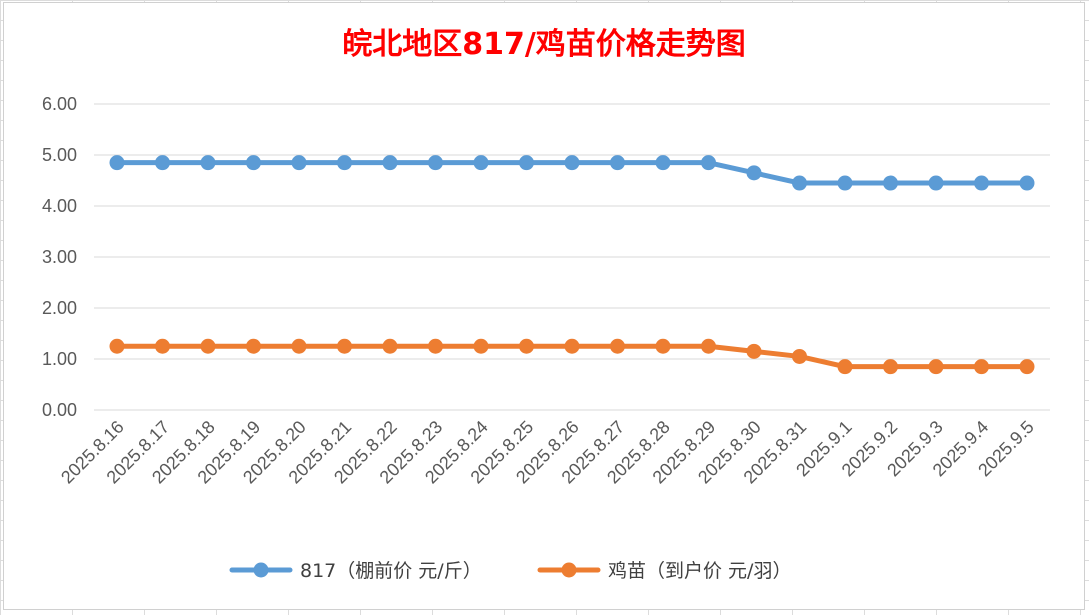 This screenshot has height=615, width=1089. Describe the element at coordinates (59, 104) in the screenshot. I see `y-tick-label: 6.00` at that location.